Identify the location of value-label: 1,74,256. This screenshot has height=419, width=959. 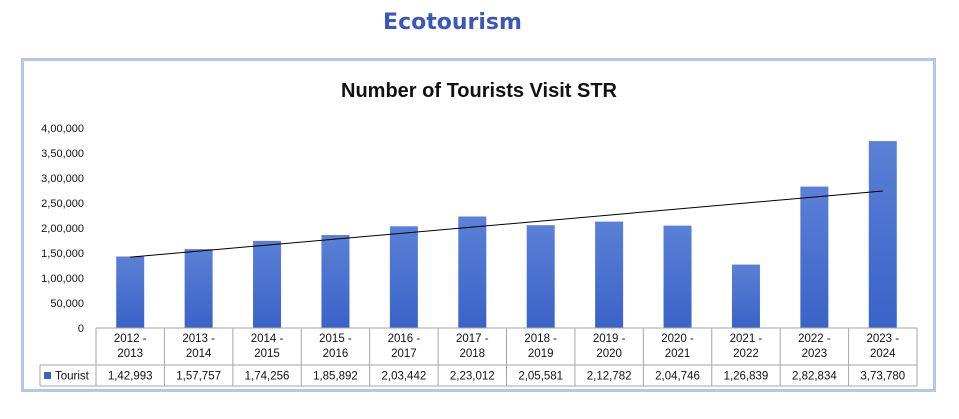
(267, 377).